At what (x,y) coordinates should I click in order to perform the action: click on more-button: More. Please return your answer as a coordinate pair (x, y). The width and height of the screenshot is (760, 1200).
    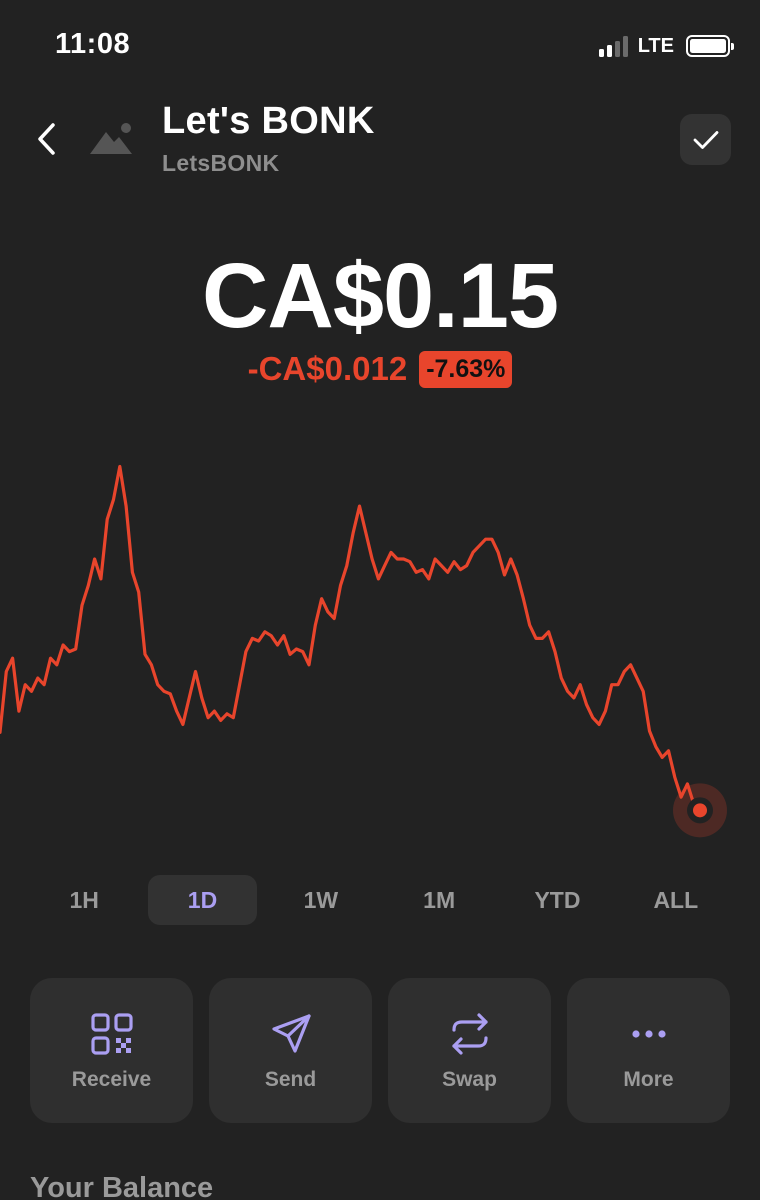
    Looking at the image, I should click on (648, 1050).